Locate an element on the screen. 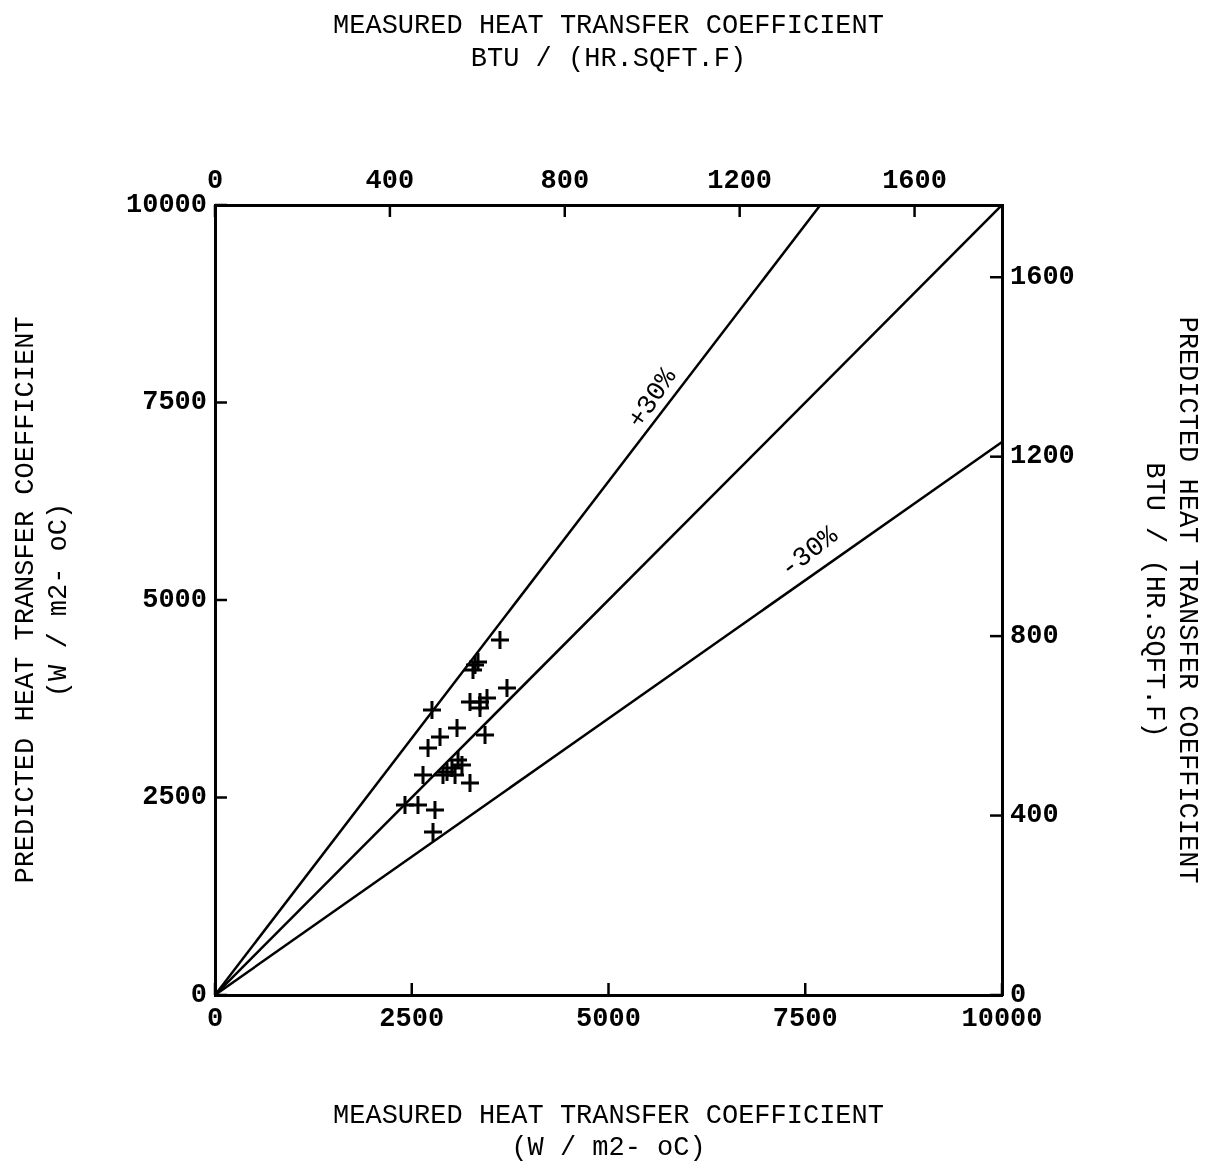  y2-tick-label: 800 is located at coordinates (1034, 635).